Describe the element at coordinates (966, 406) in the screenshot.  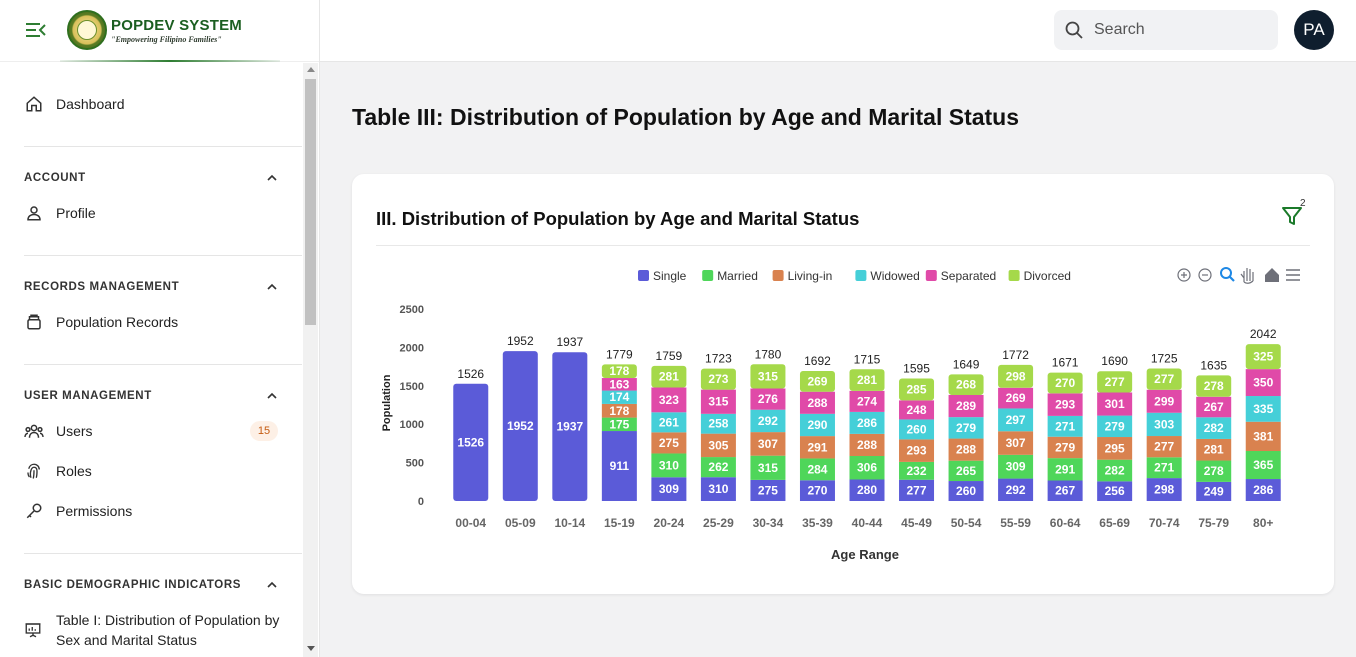
I see `data-label: 289` at that location.